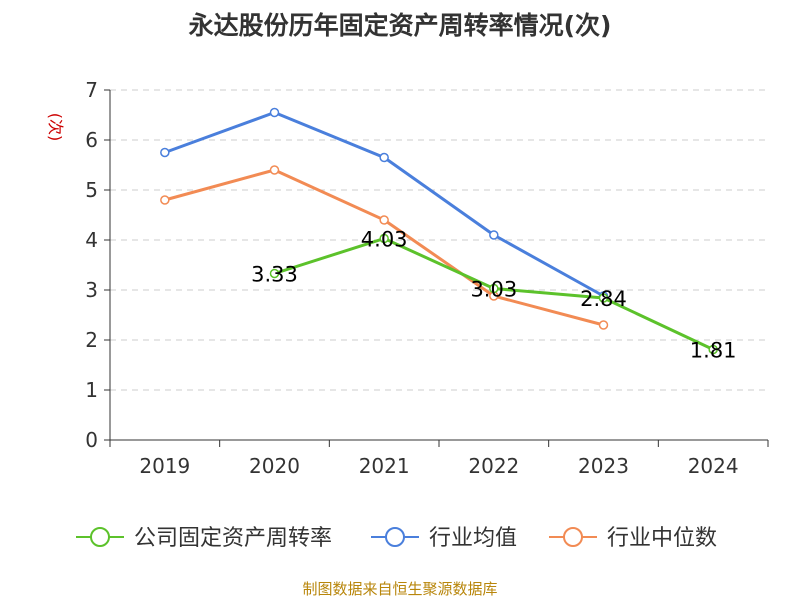 The image size is (800, 600). What do you see at coordinates (662, 538) in the screenshot?
I see `legend-label: 行业中位数` at bounding box center [662, 538].